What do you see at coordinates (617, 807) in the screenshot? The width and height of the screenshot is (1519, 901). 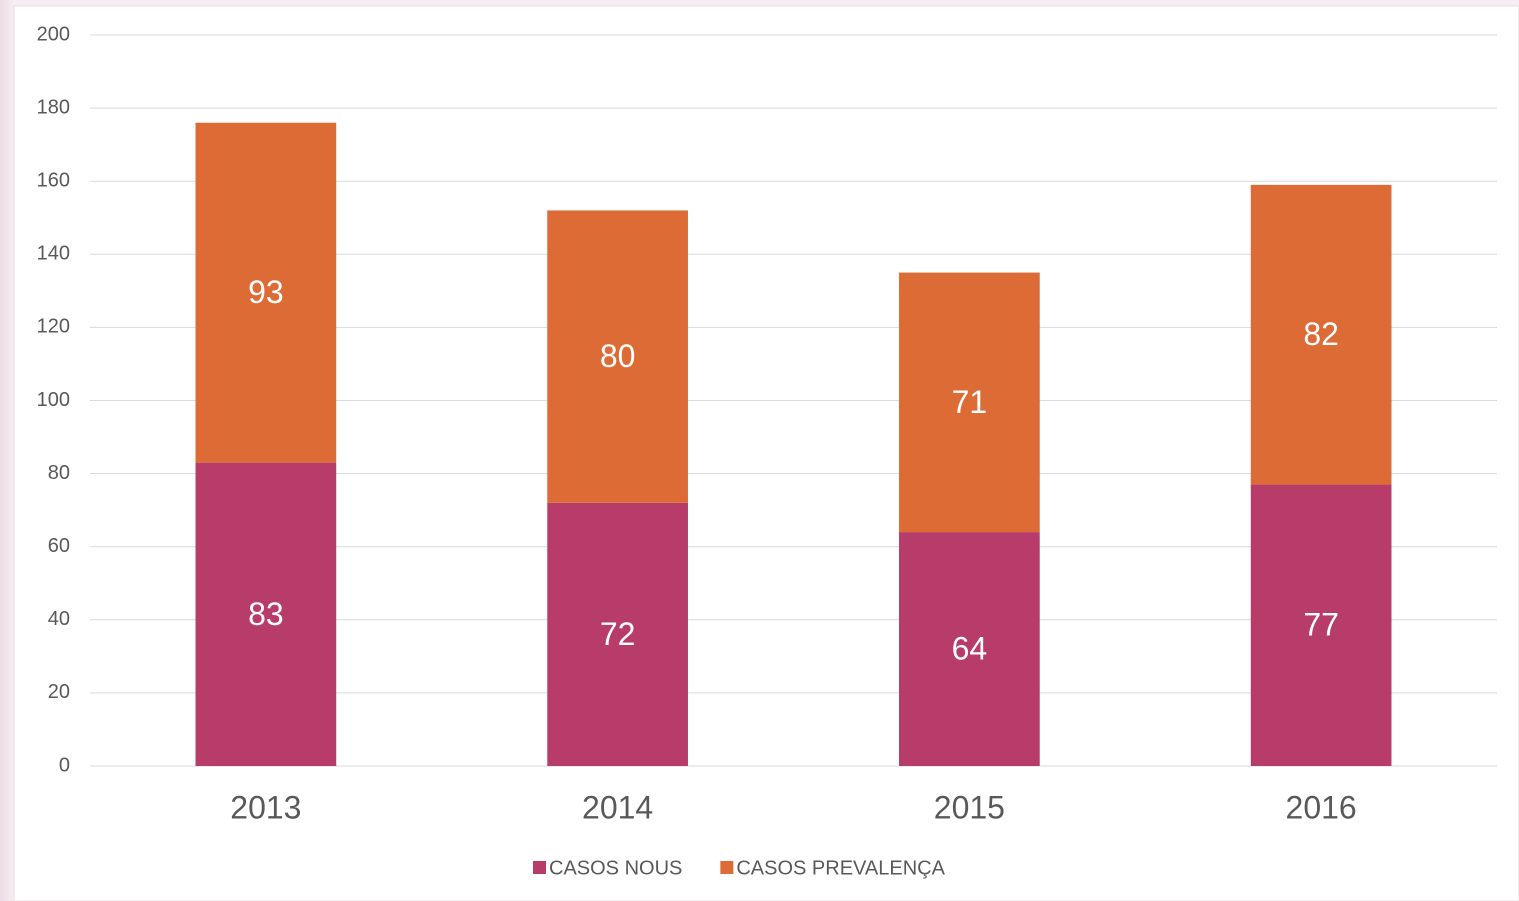 I see `x-tick-label: 2014` at bounding box center [617, 807].